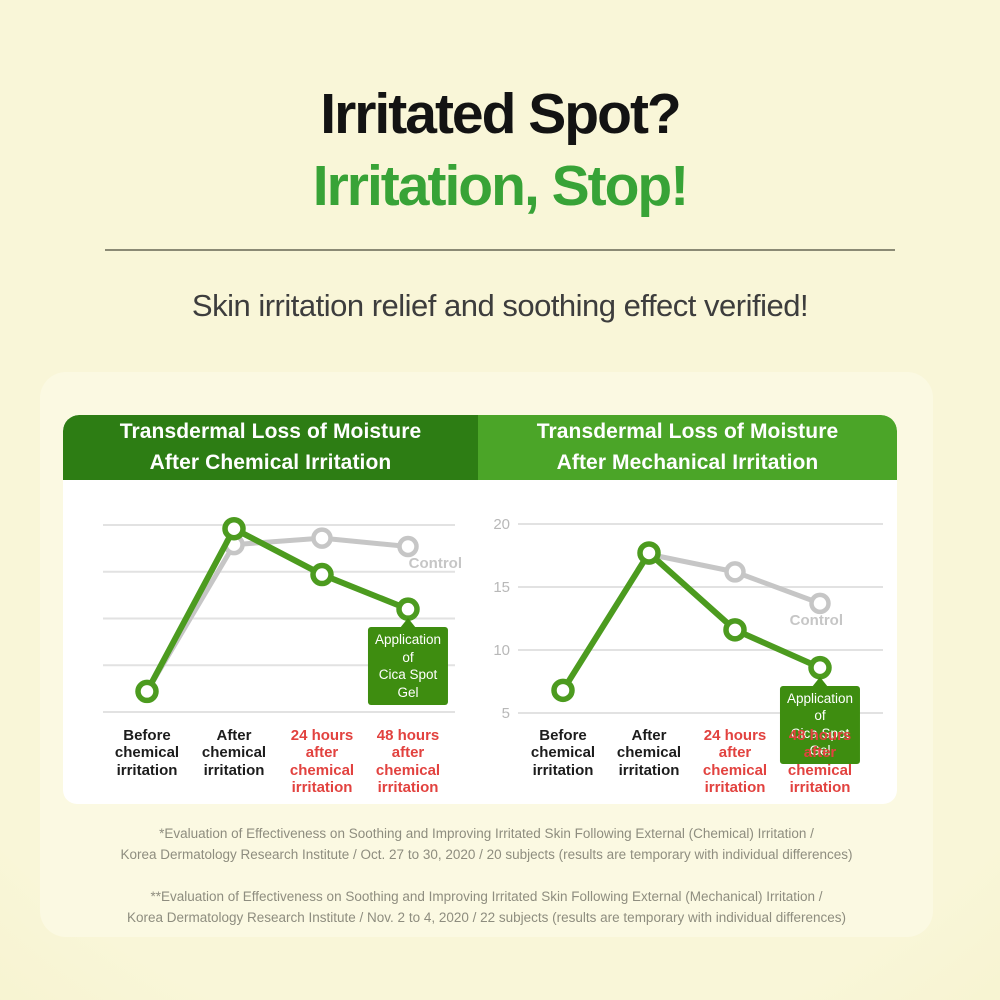 Image resolution: width=1000 pixels, height=1000 pixels. Describe the element at coordinates (500, 250) in the screenshot. I see `divider-line` at that location.